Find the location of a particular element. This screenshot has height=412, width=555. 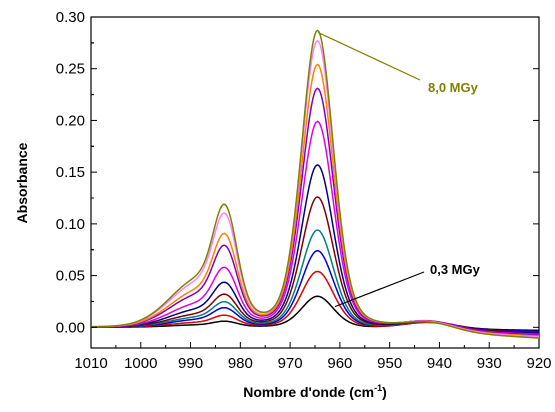

x-axis-ticks: 1010 1000 990 980 970 960 950 940 930 920 is located at coordinates (313, 357).